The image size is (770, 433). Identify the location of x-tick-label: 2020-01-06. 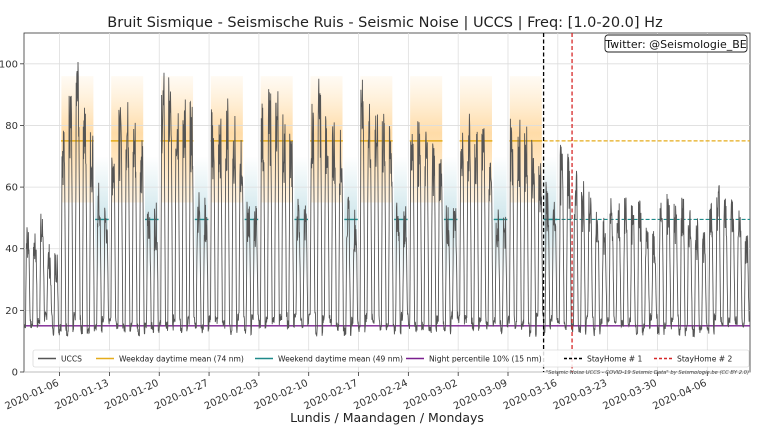
(32, 395).